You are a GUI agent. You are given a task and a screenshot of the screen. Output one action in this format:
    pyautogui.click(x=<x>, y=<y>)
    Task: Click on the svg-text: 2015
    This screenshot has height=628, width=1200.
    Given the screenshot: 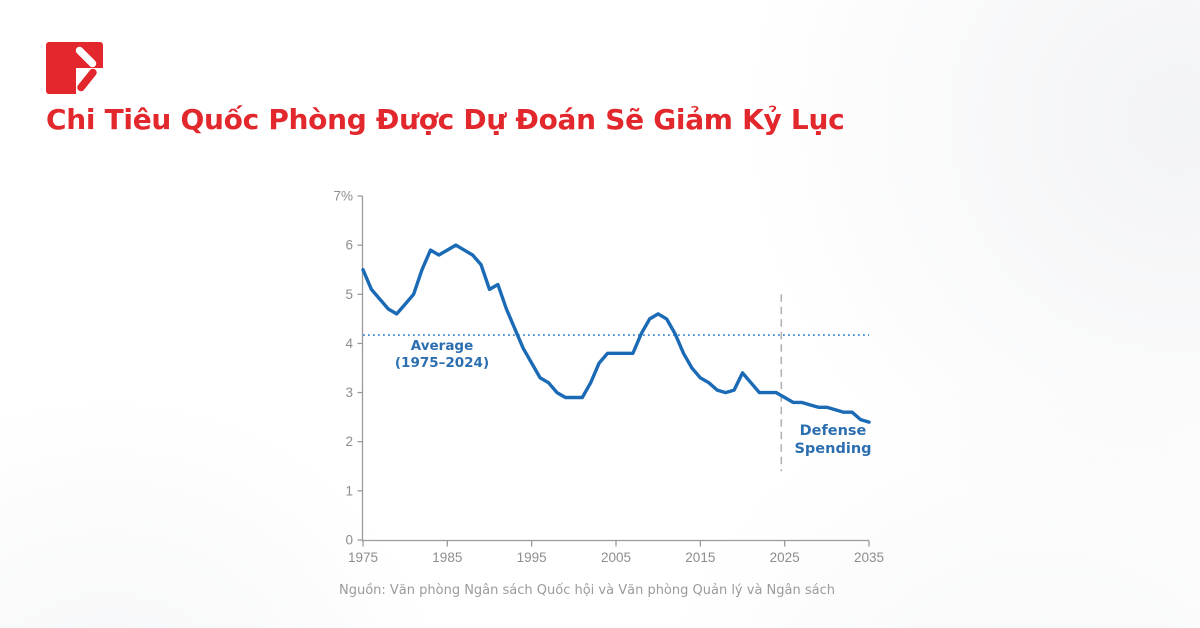 What is the action you would take?
    pyautogui.click(x=700, y=557)
    